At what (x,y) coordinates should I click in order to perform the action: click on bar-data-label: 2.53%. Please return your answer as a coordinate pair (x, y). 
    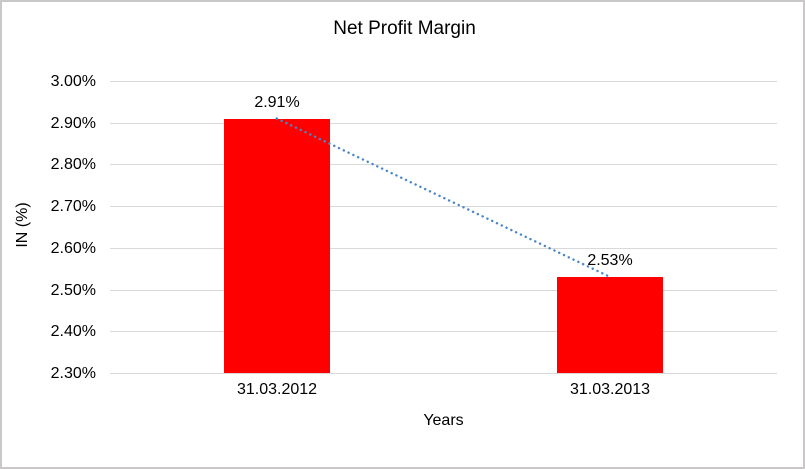
    Looking at the image, I should click on (610, 260).